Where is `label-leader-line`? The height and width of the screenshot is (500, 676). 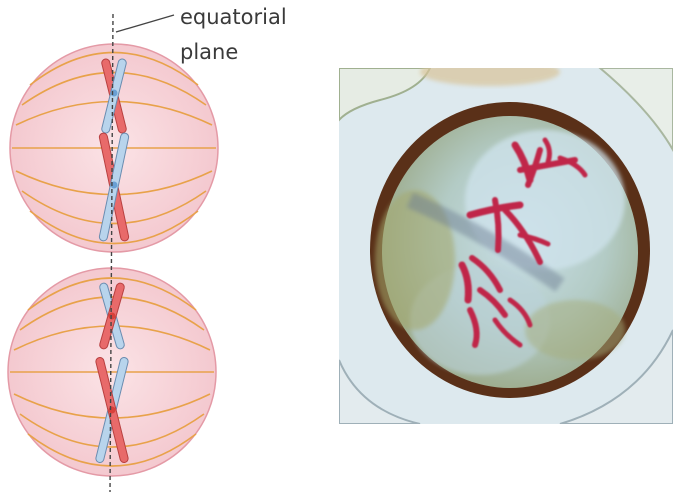 label-leader-line is located at coordinates (145, 23).